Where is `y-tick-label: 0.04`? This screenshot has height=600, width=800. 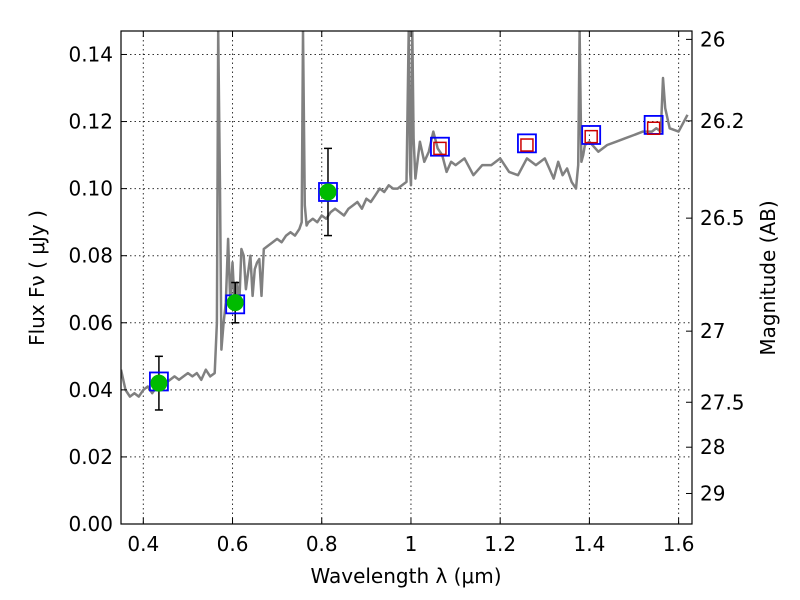 y-tick-label: 0.04 is located at coordinates (90, 390).